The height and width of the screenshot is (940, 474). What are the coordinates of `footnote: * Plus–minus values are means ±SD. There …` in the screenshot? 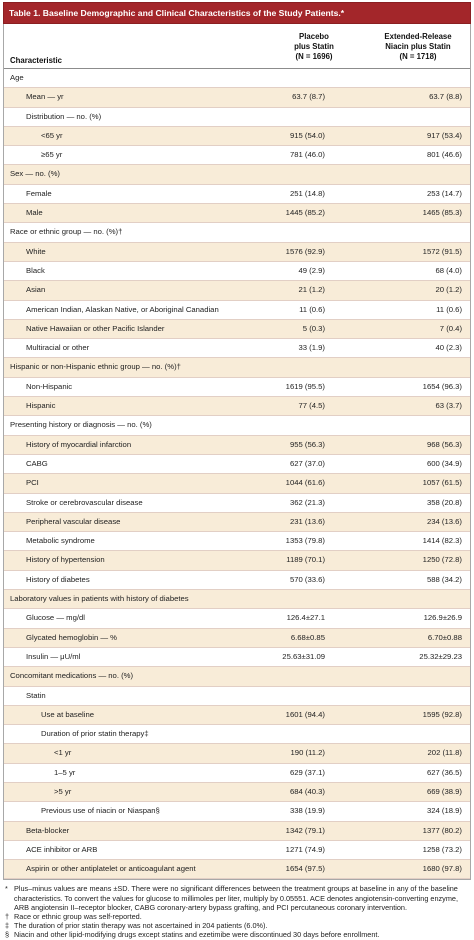 It's located at (238, 898).